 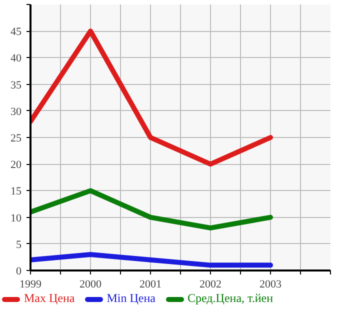 I want to click on y-tick-label: 15, so click(x=16, y=192).